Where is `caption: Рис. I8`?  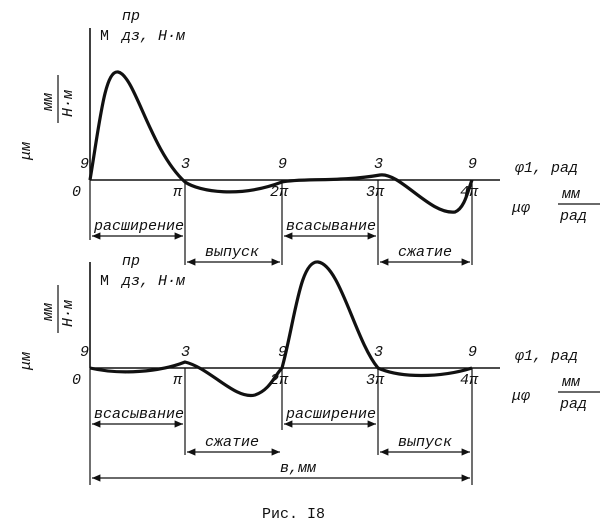
caption: Рис. I8 is located at coordinates (293, 514).